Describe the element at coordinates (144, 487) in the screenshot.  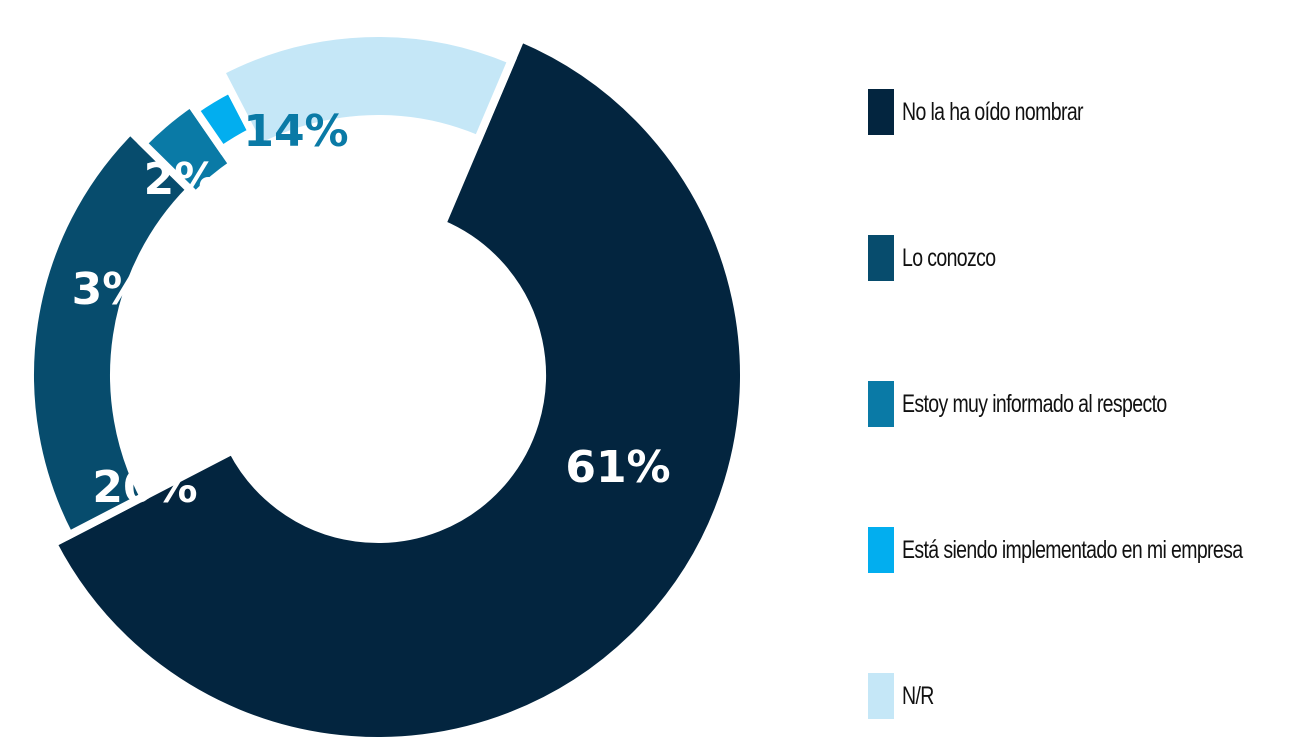
I see `slice-value-label-2: 20%` at that location.